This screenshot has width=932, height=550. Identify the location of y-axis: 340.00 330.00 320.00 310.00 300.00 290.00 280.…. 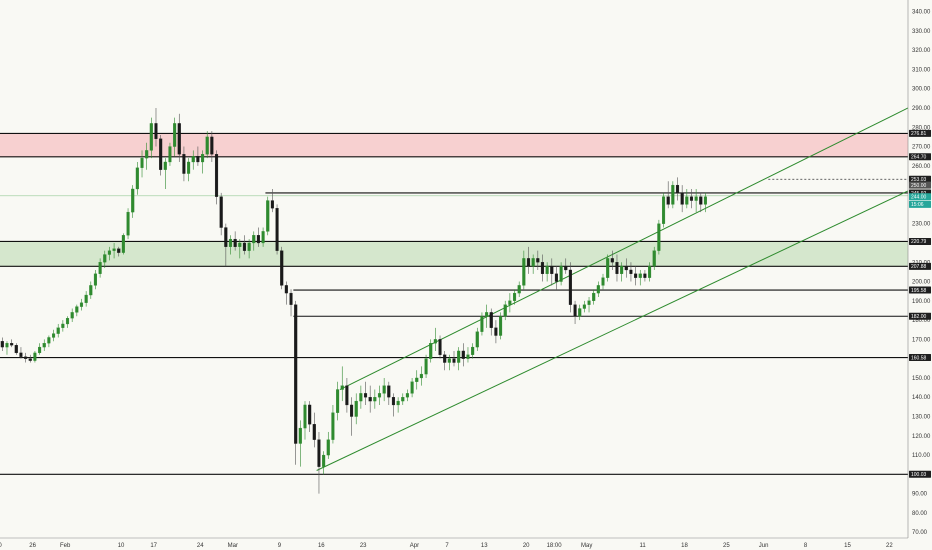
(919, 275).